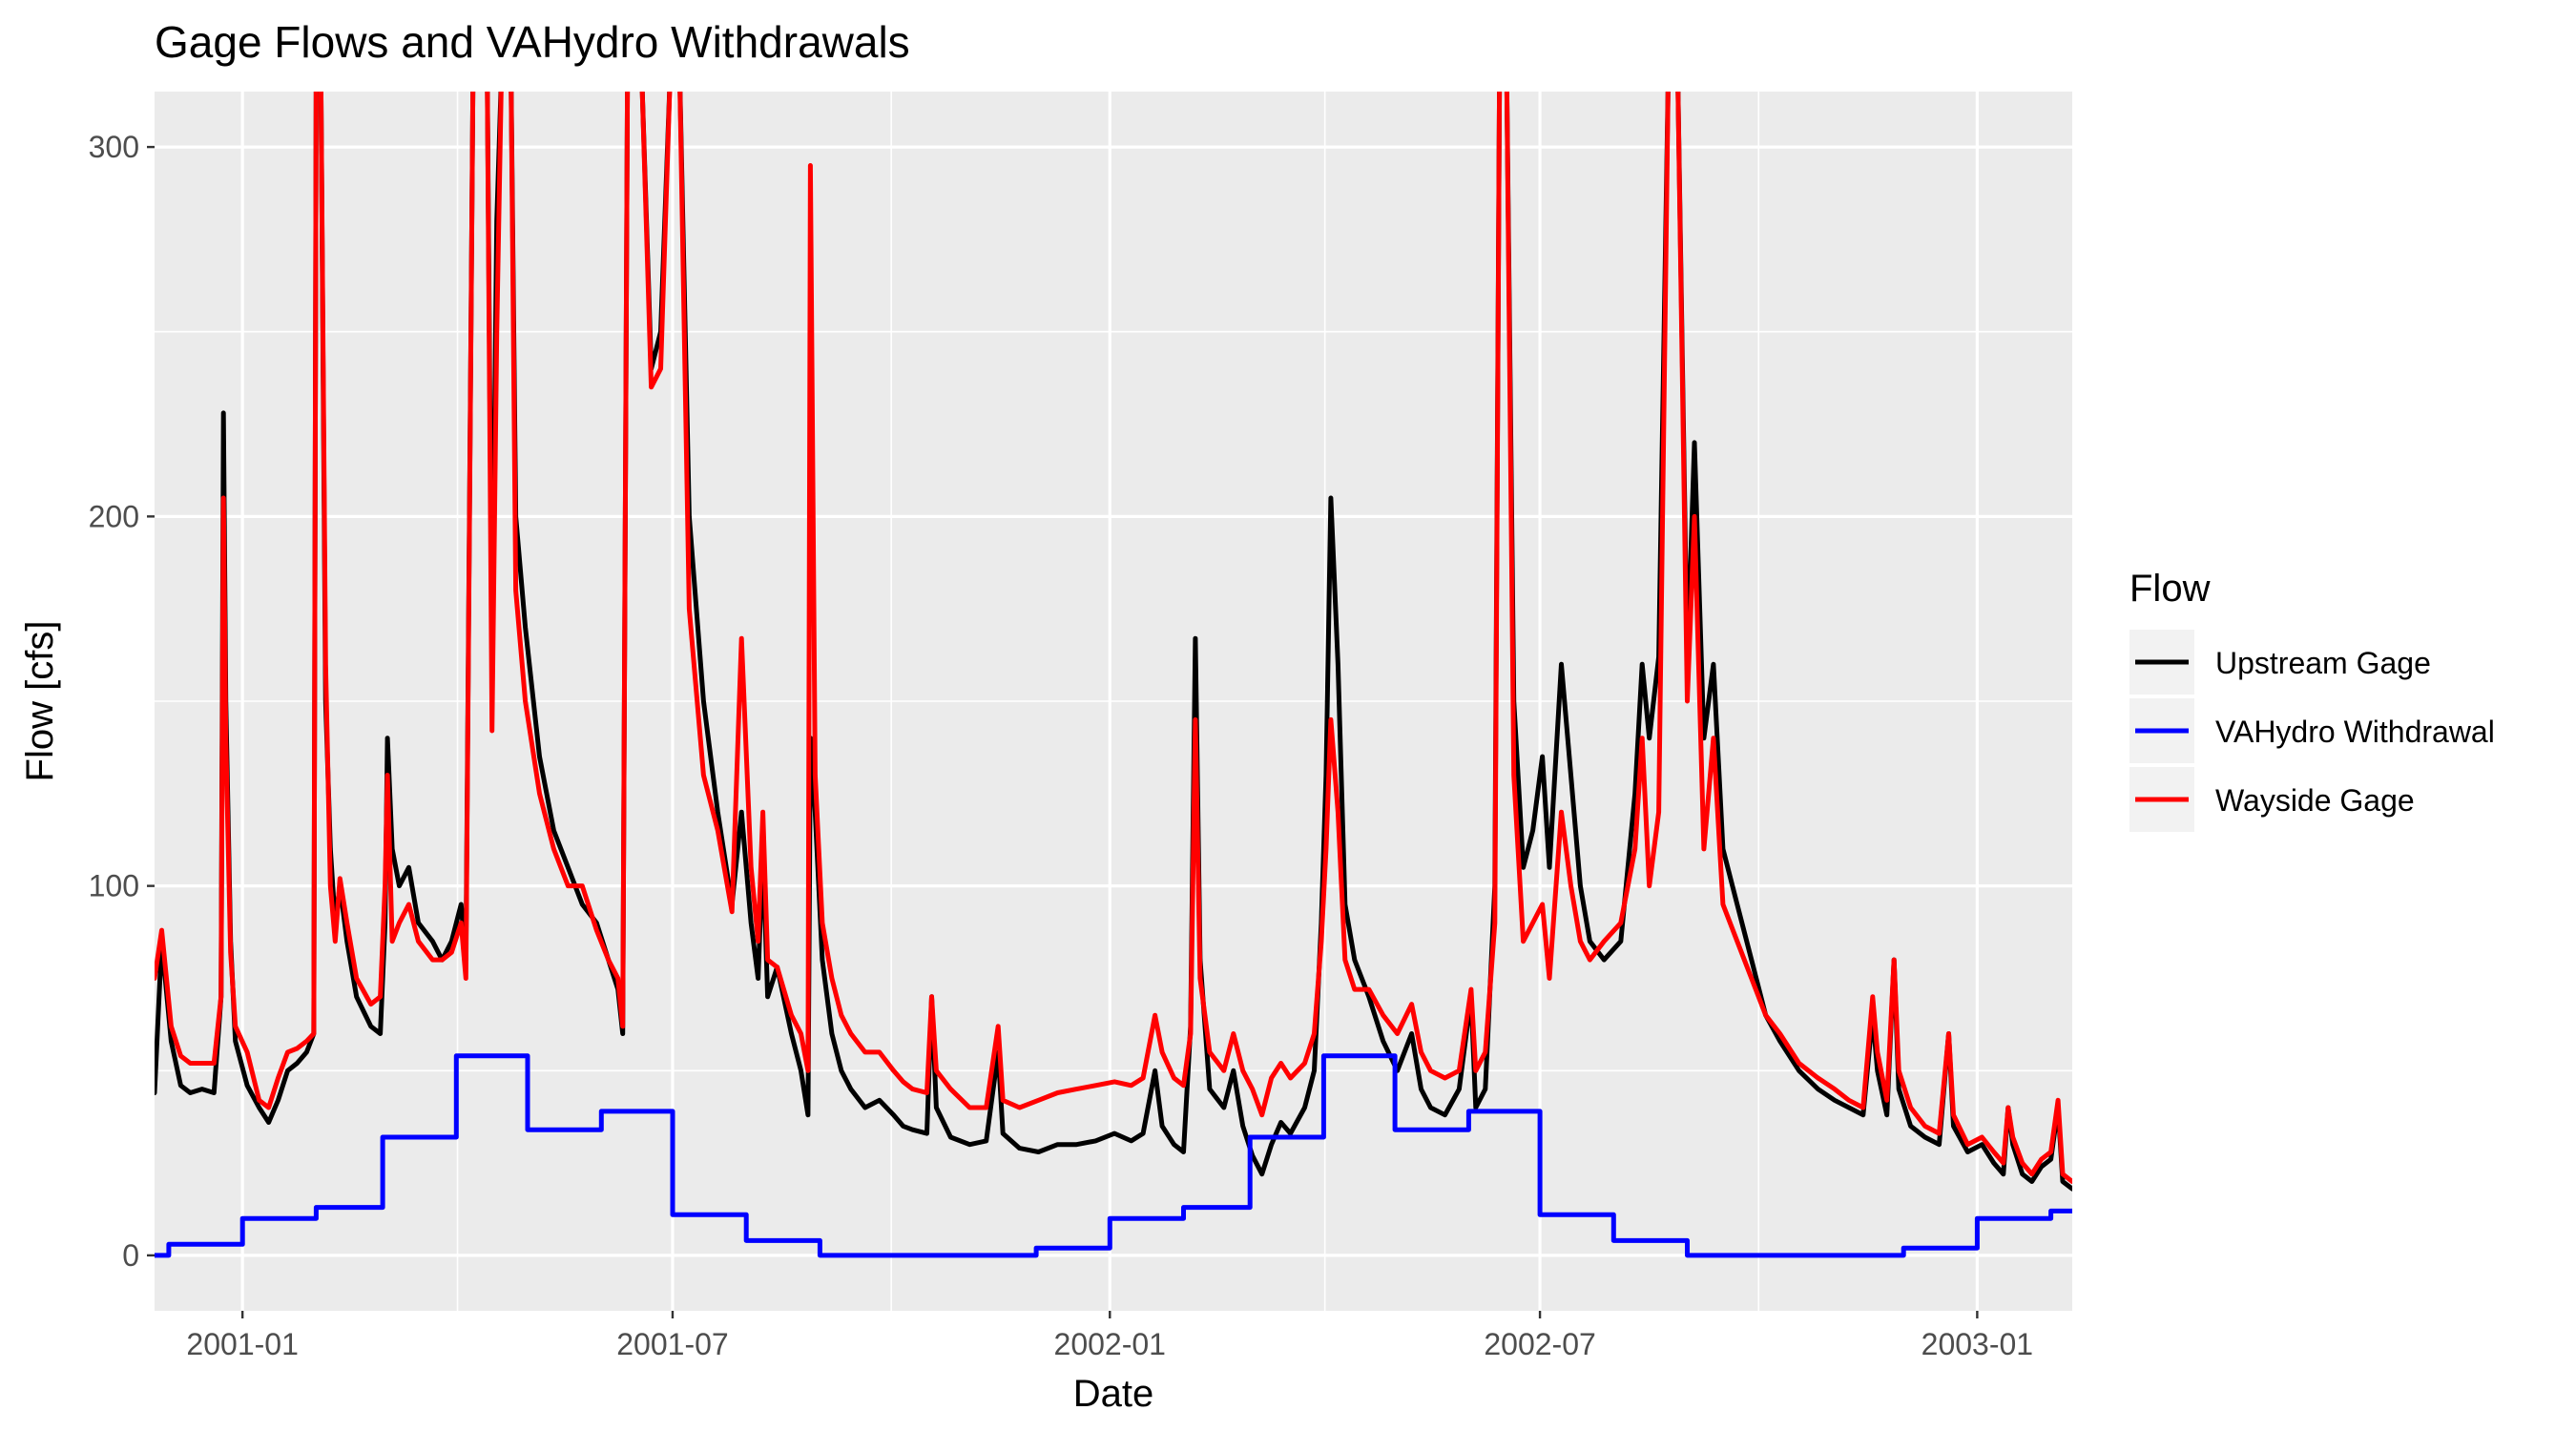 This screenshot has height=1431, width=2576. I want to click on y-axis: 0 100 200 300, so click(122, 701).